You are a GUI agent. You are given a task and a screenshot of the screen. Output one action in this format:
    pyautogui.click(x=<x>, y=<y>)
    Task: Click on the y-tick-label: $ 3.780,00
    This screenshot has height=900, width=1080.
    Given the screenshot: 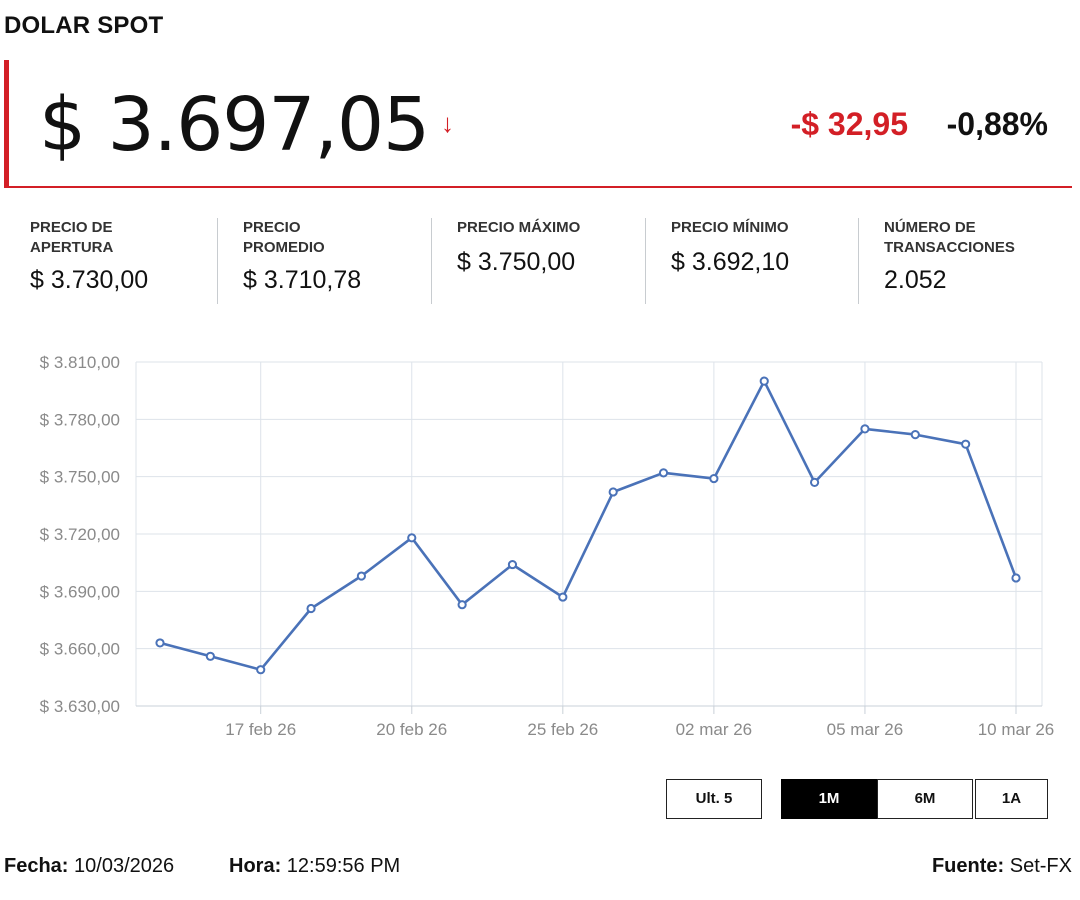 What is the action you would take?
    pyautogui.click(x=80, y=419)
    